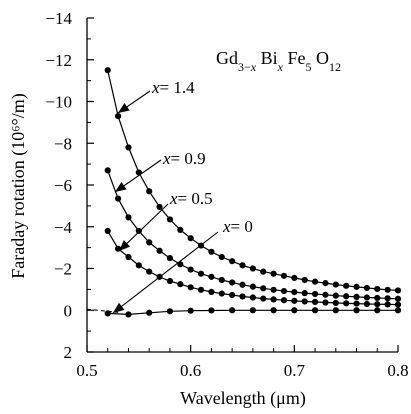 The width and height of the screenshot is (411, 414). I want to click on x-tick-label: 0.8, so click(397, 370).